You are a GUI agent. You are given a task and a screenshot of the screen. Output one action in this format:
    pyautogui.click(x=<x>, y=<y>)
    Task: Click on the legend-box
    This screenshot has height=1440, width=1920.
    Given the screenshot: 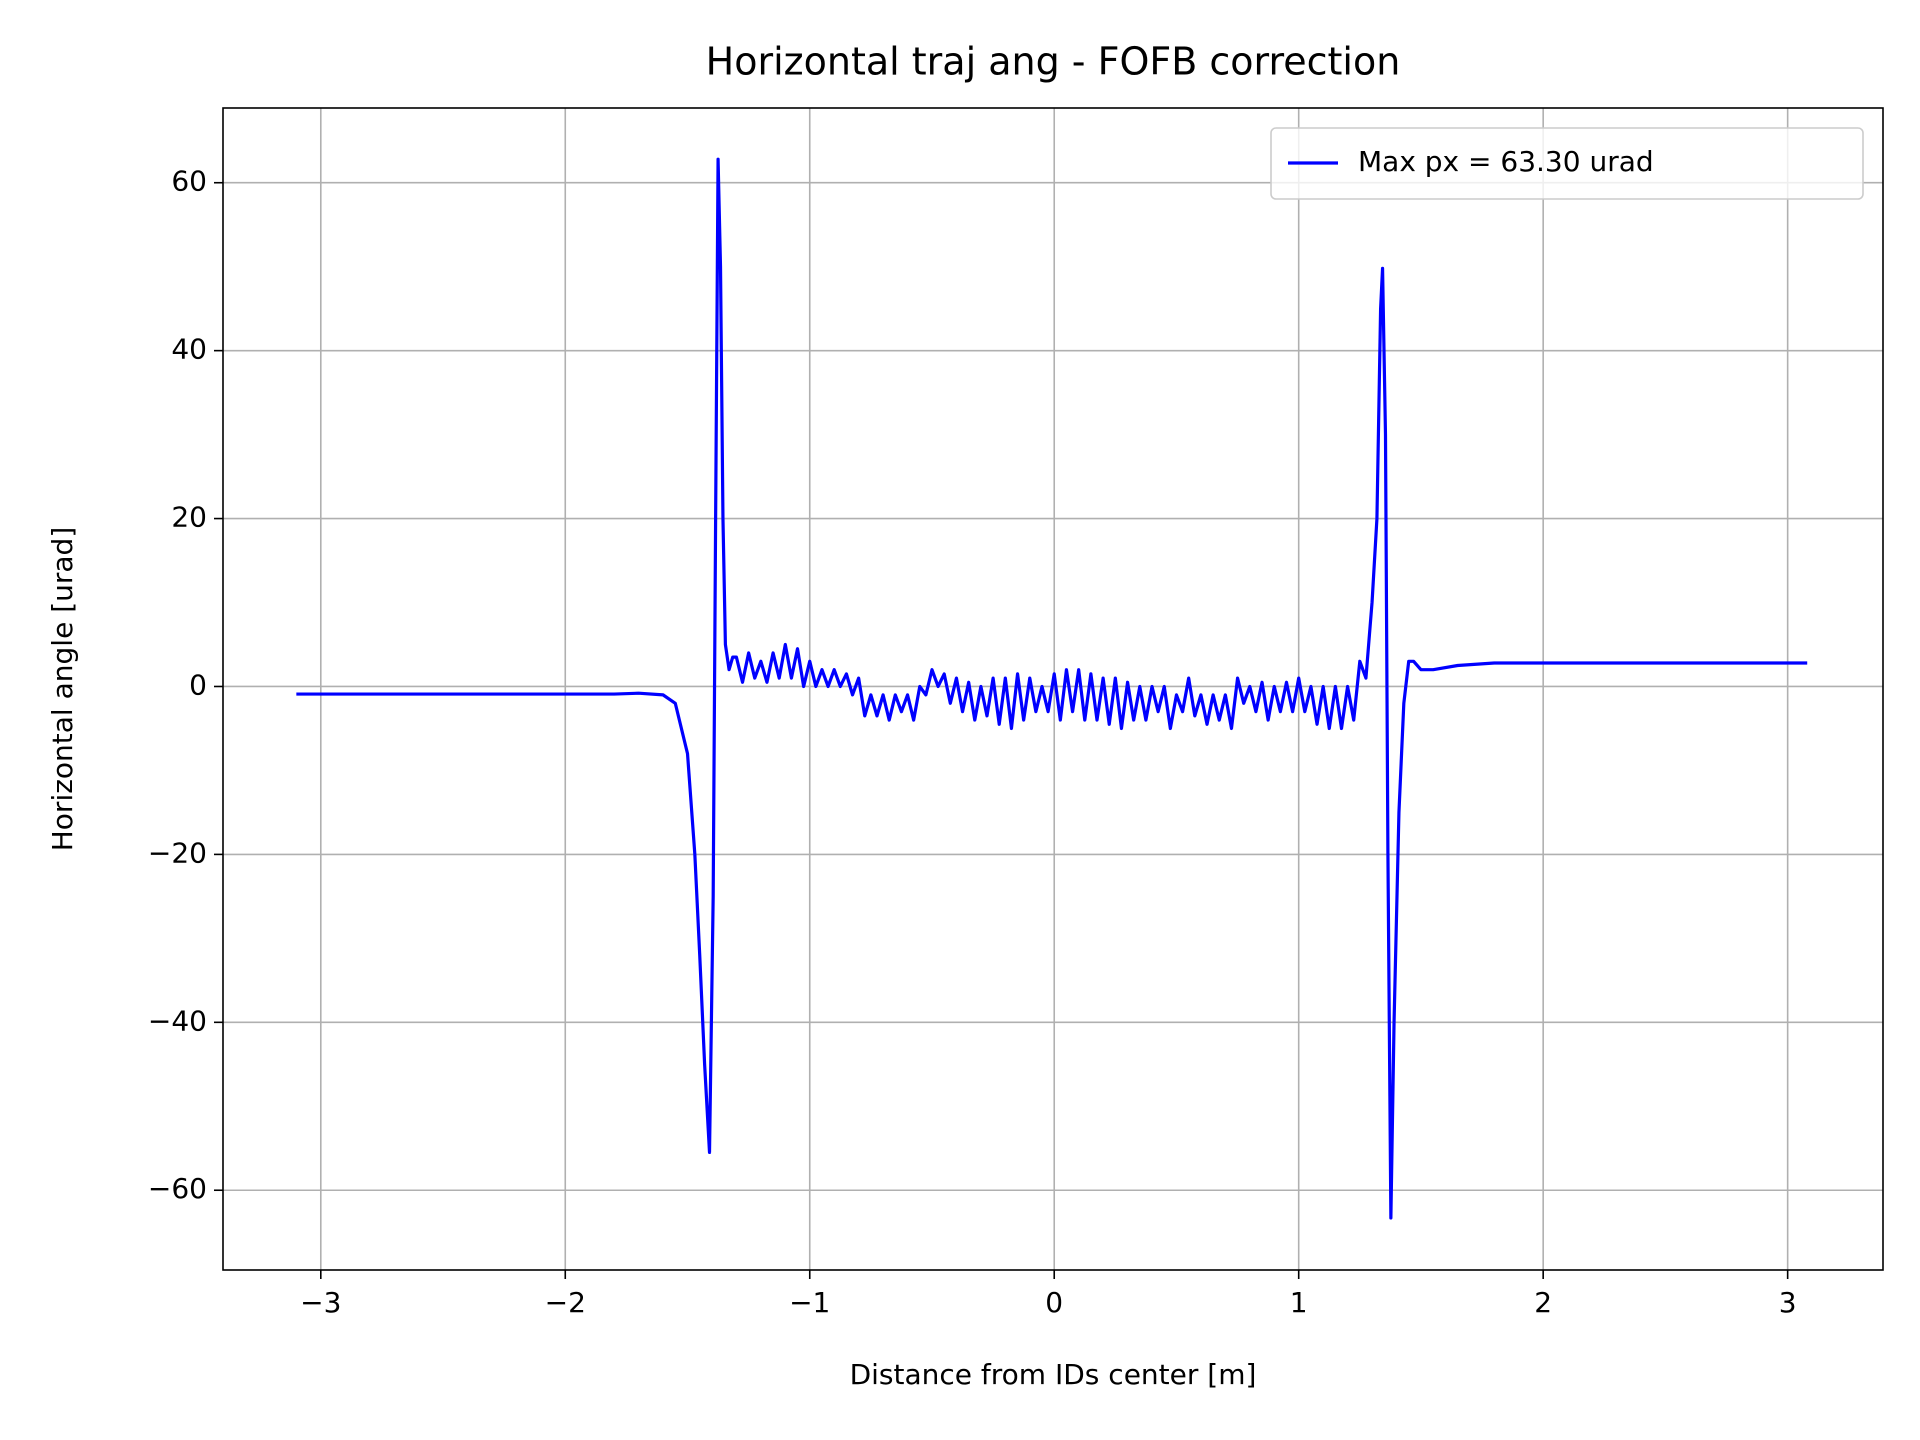 What is the action you would take?
    pyautogui.click(x=1567, y=163)
    